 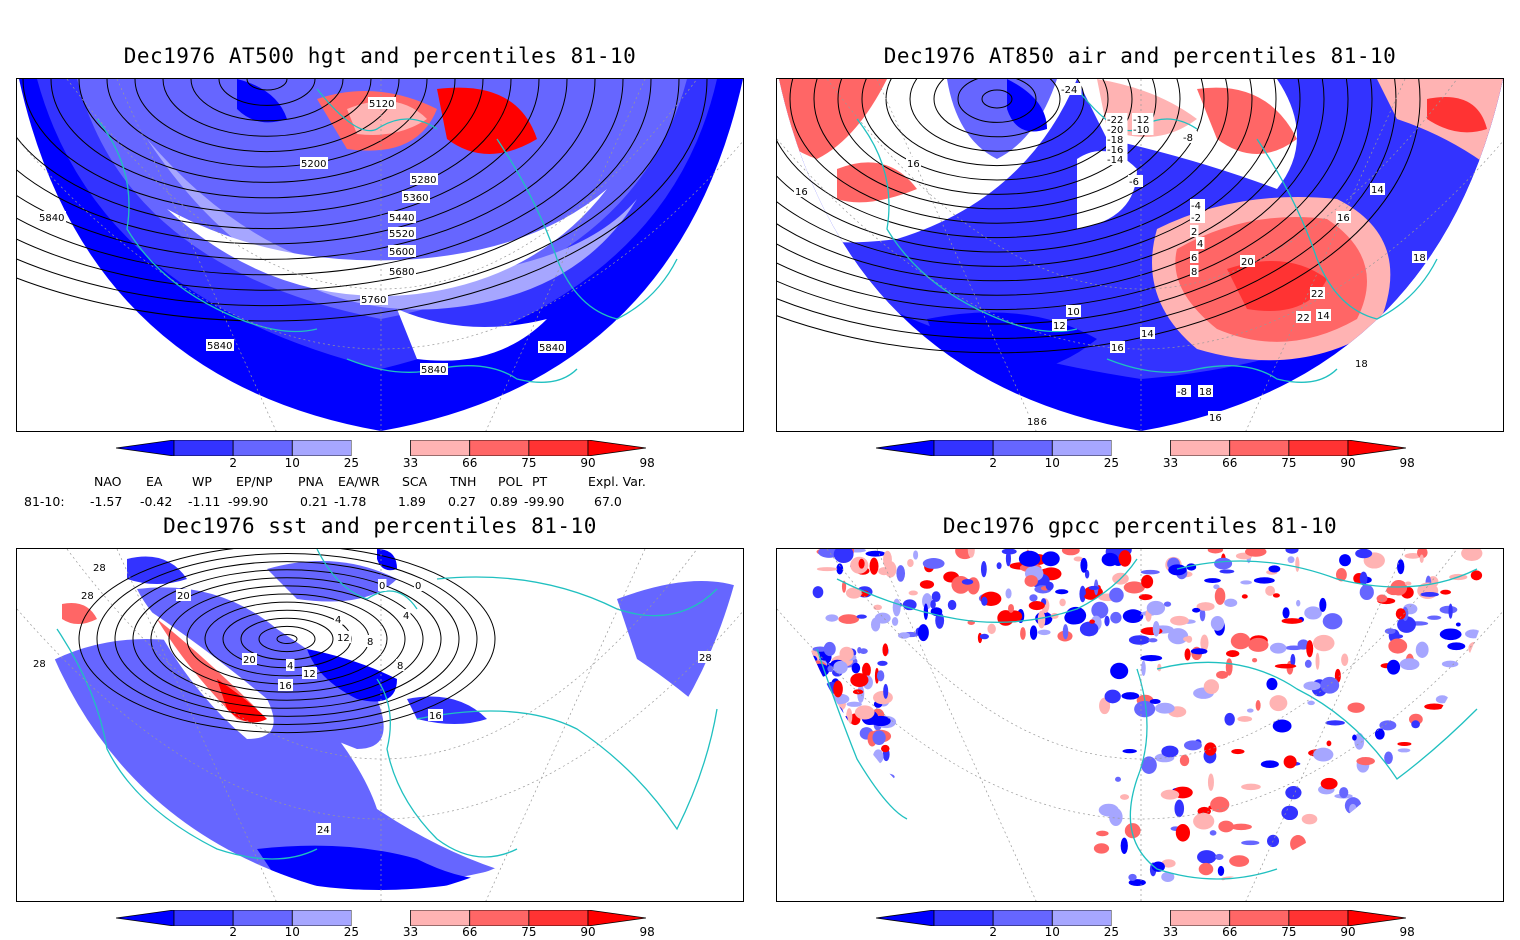 What do you see at coordinates (248, 501) in the screenshot?
I see `index-value: -99.90` at bounding box center [248, 501].